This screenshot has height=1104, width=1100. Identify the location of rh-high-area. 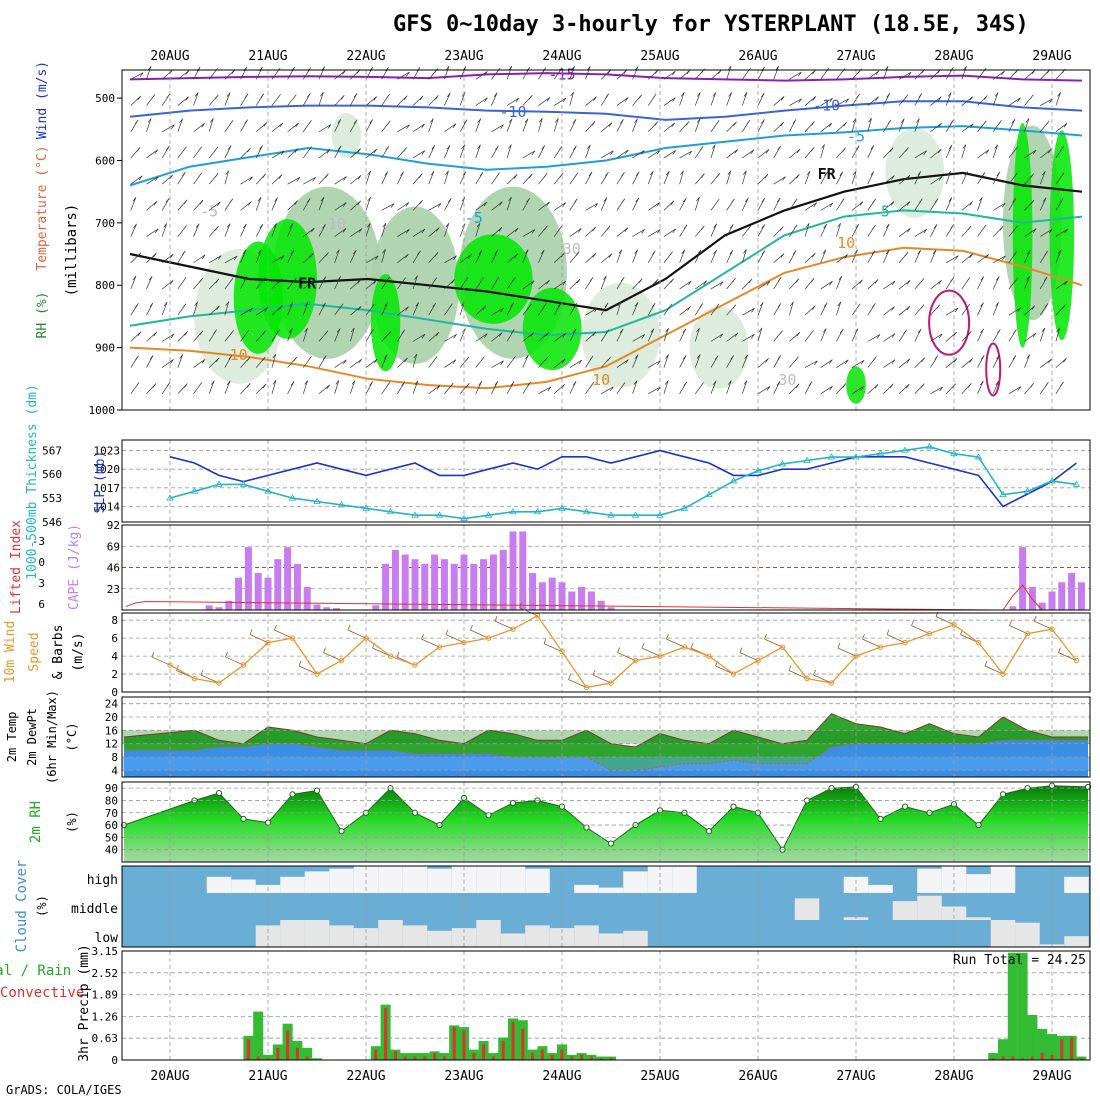
(1062, 235).